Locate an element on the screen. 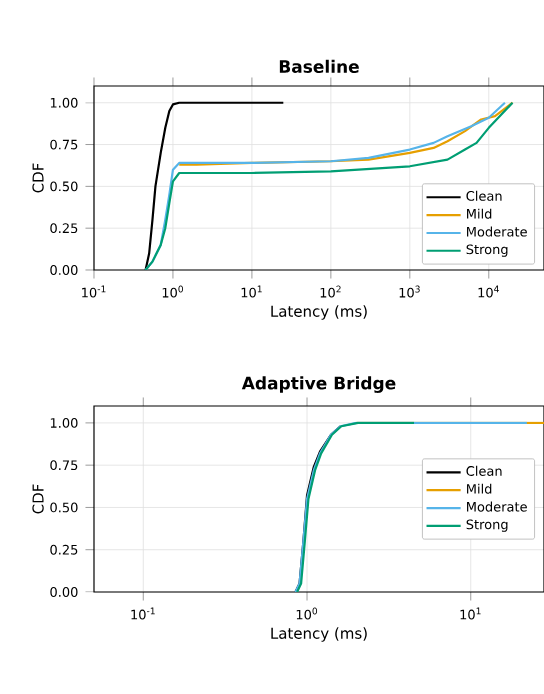 The height and width of the screenshot is (694, 544). chart-title: Baseline is located at coordinates (319, 66).